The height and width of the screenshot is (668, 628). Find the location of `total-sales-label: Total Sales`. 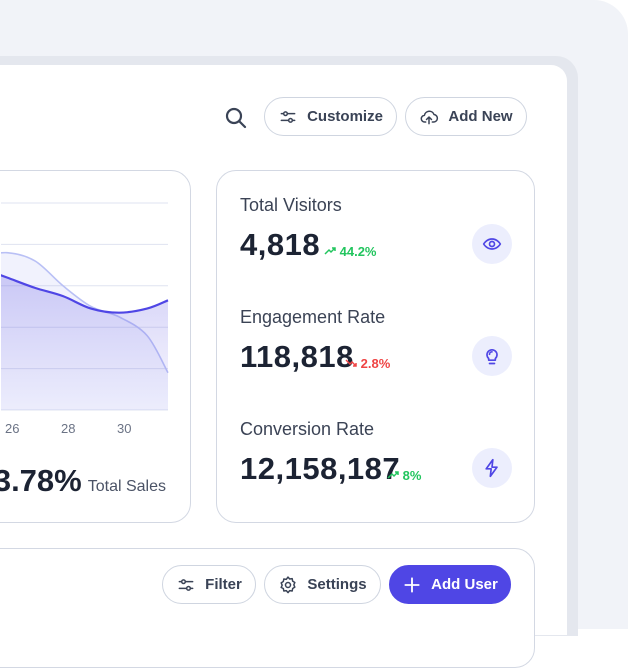

total-sales-label: Total Sales is located at coordinates (126, 486).